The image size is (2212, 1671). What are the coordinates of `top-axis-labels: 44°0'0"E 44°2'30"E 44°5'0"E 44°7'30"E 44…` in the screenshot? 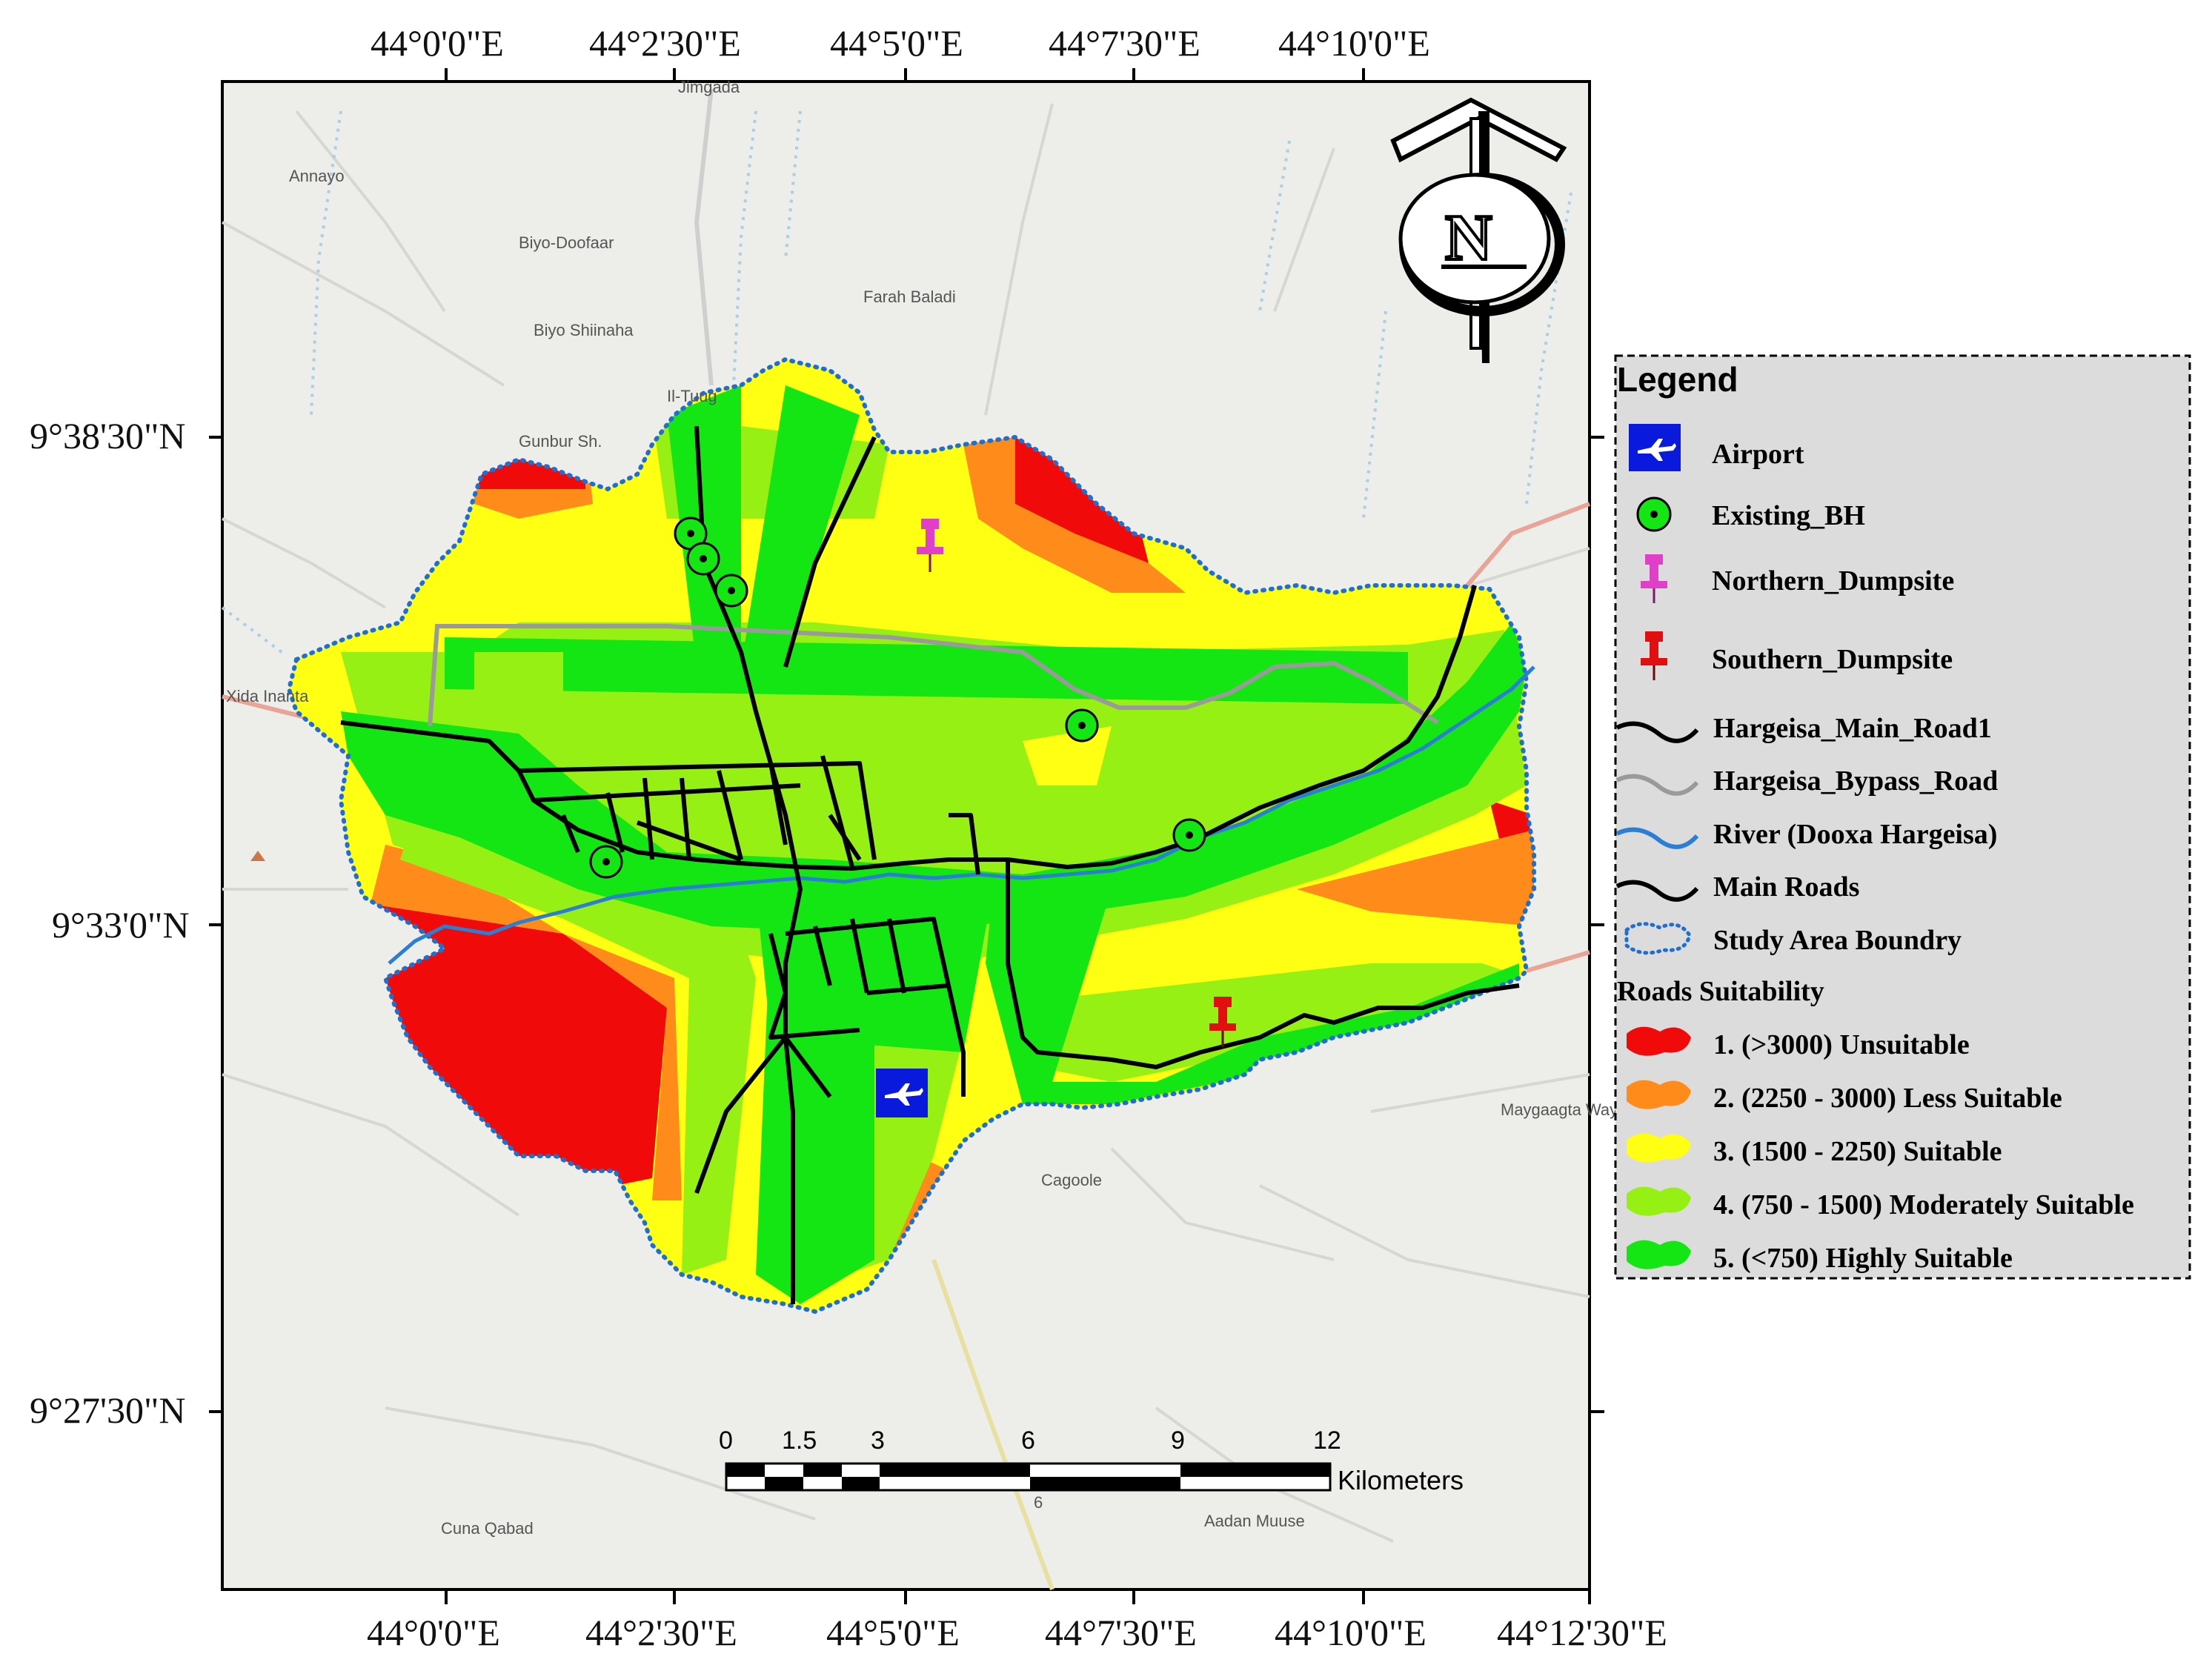 It's located at (901, 43).